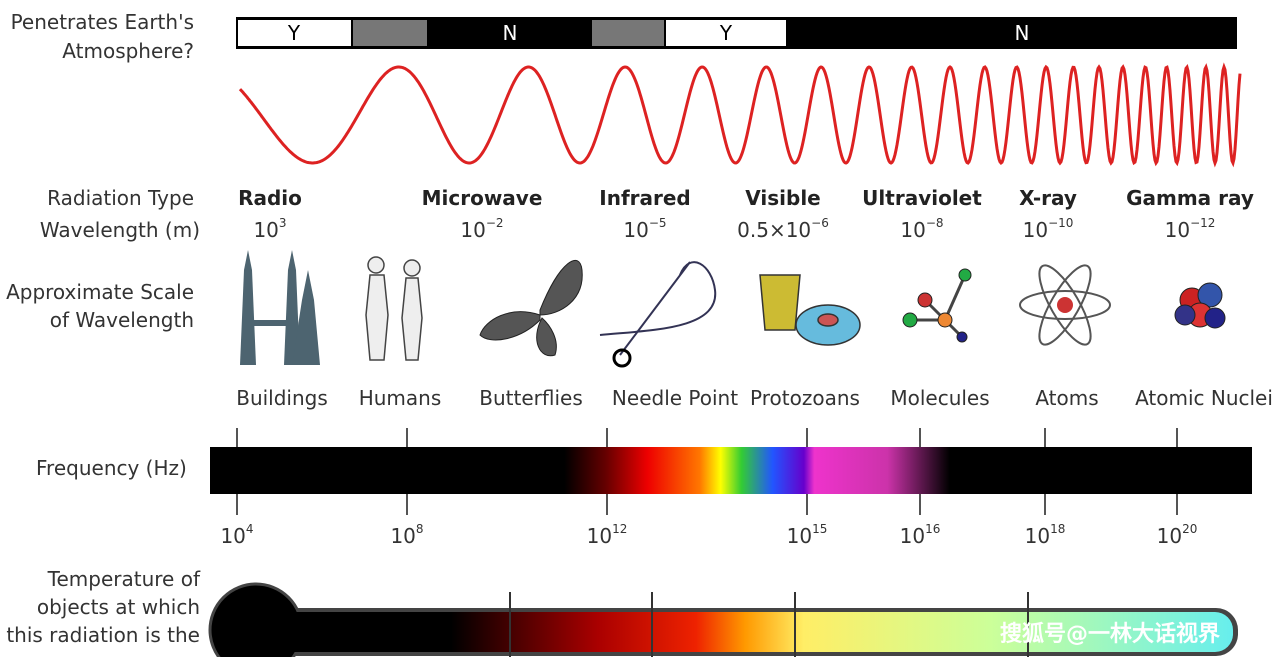  I want to click on wavelength: 10−10, so click(1048, 229).